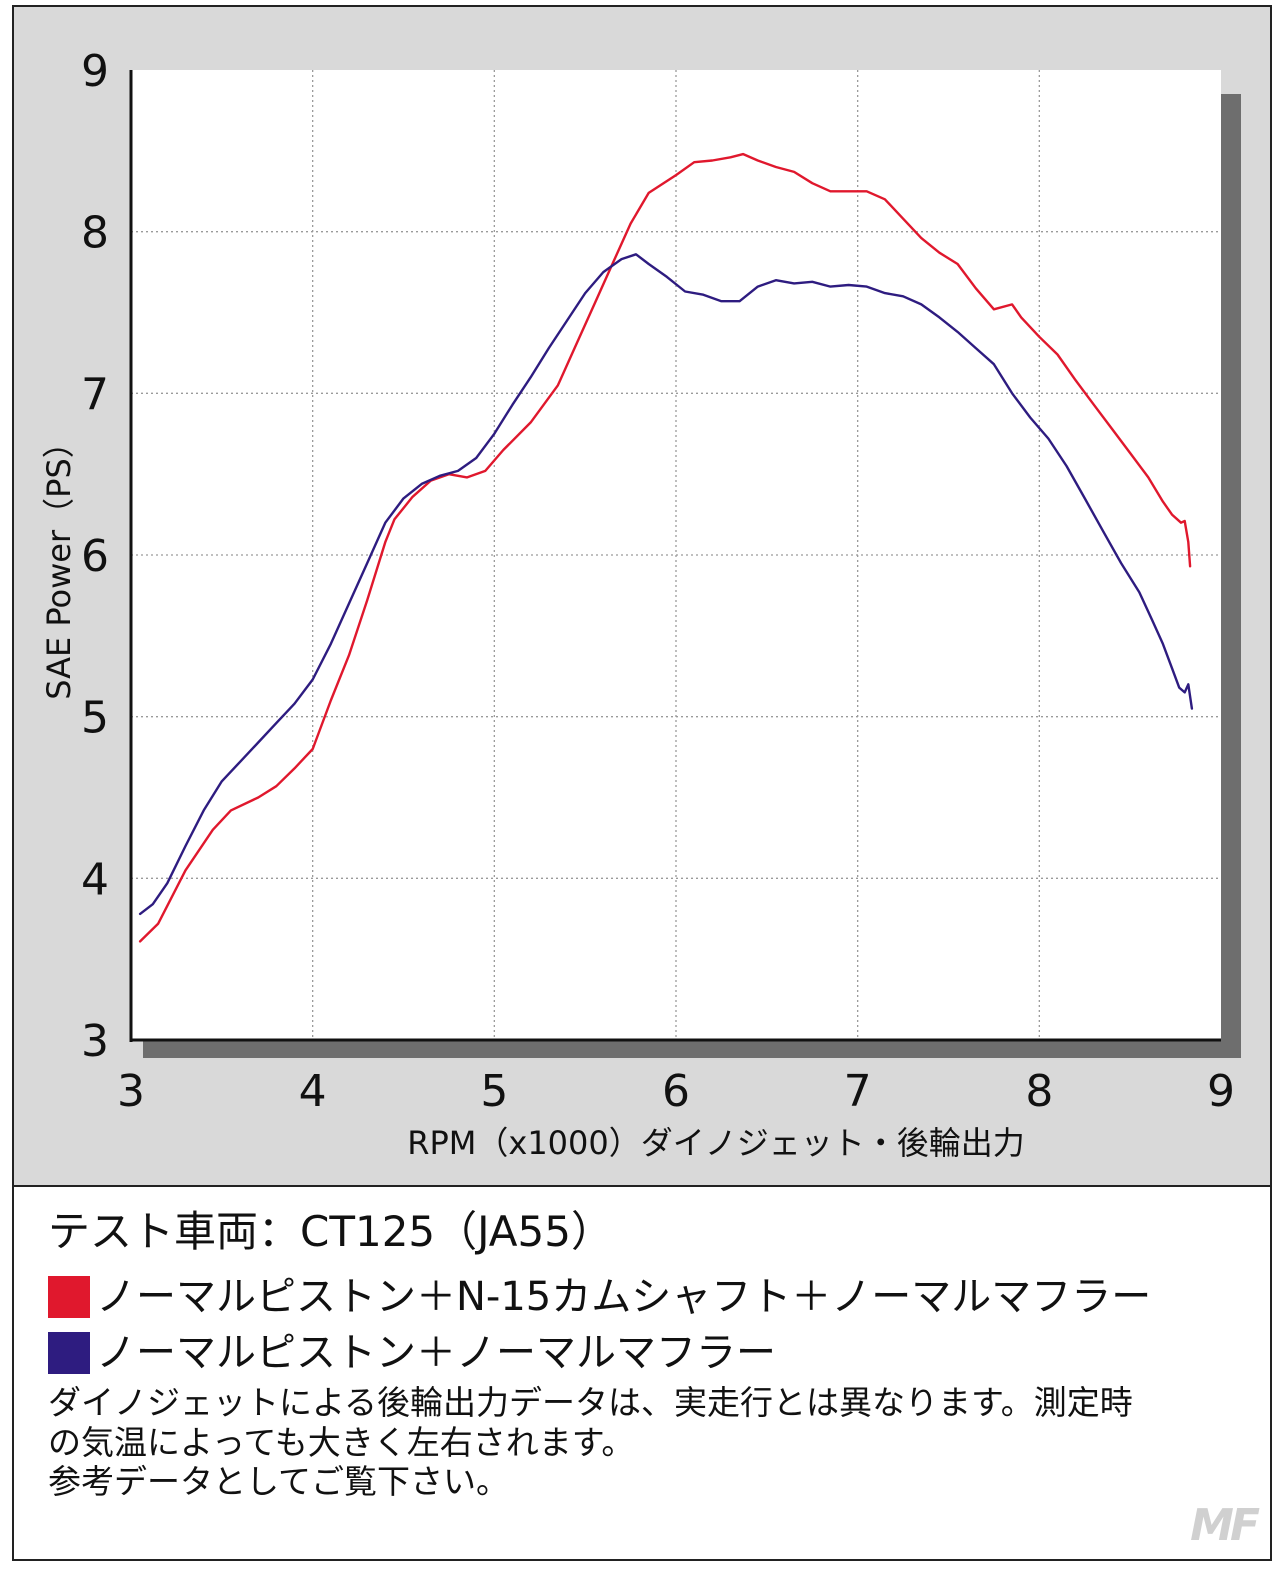 This screenshot has width=1286, height=1571. What do you see at coordinates (95, 71) in the screenshot?
I see `y-tick-label: 9` at bounding box center [95, 71].